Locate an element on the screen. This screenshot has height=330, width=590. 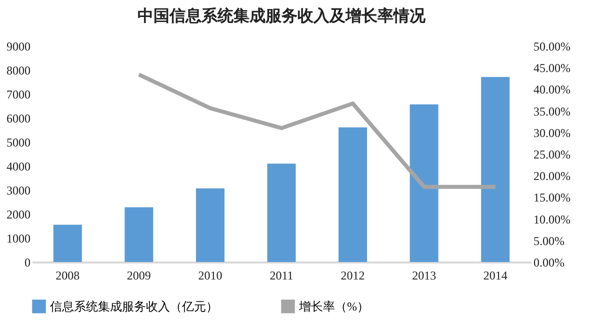
legend-label: 增长率（%） is located at coordinates (333, 306).